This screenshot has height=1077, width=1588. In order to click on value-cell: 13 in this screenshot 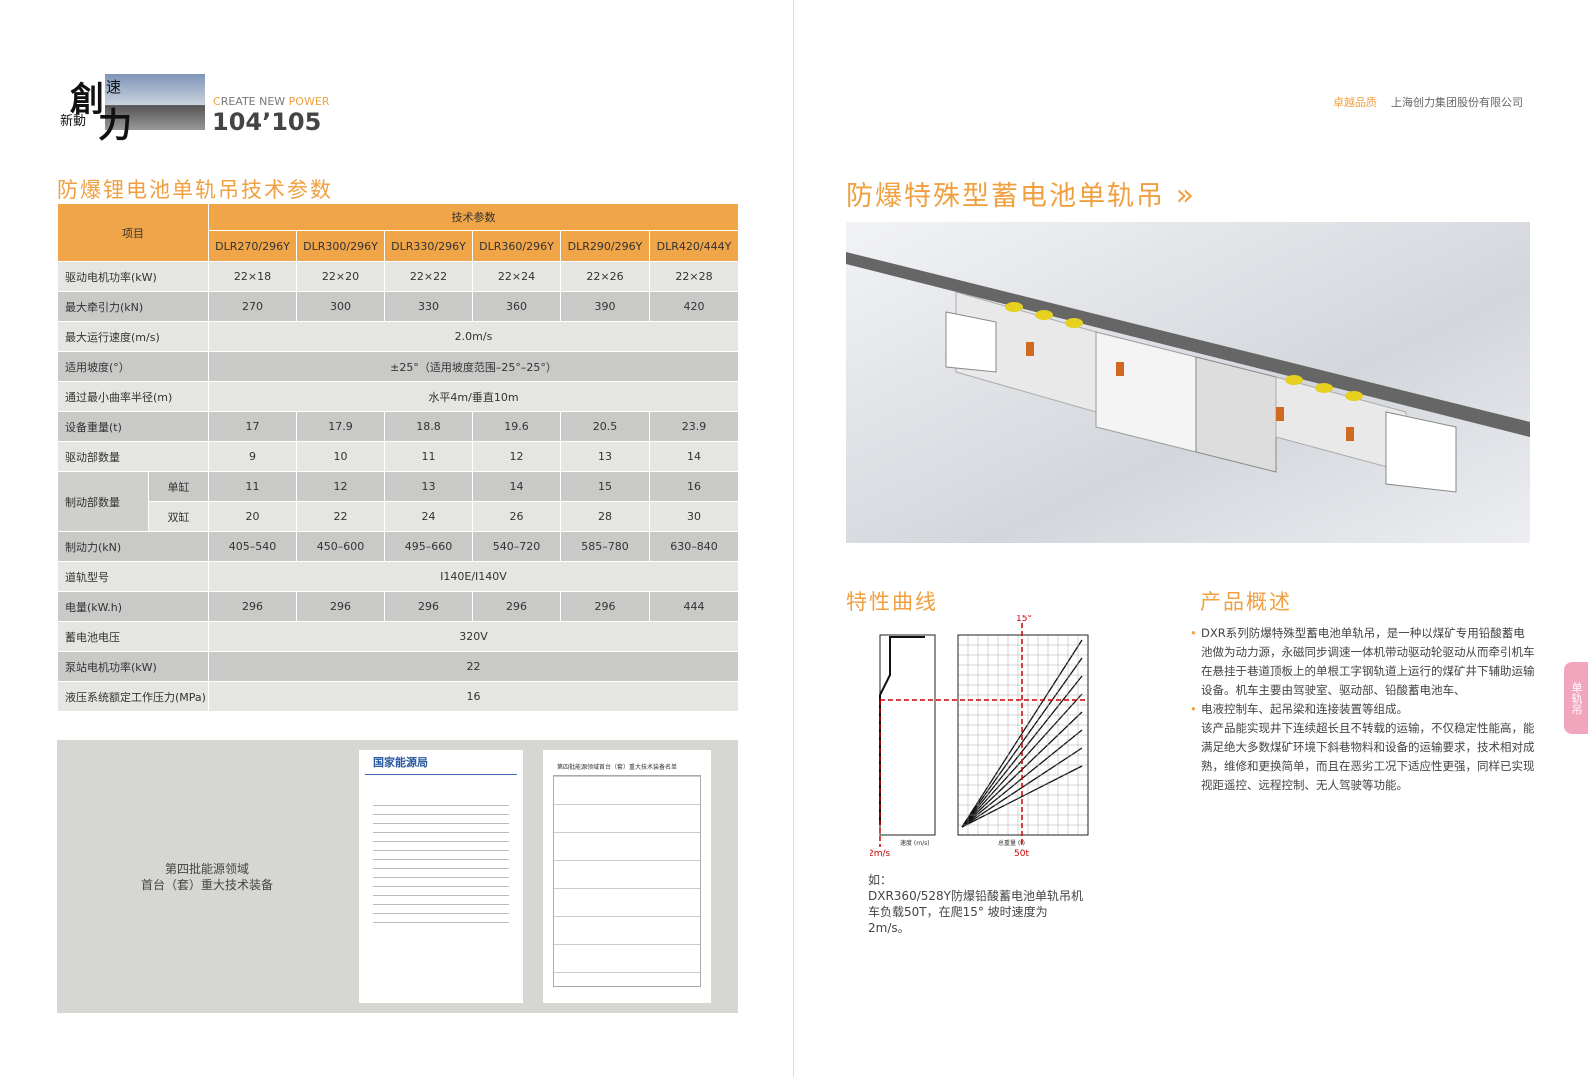, I will do `click(428, 486)`.